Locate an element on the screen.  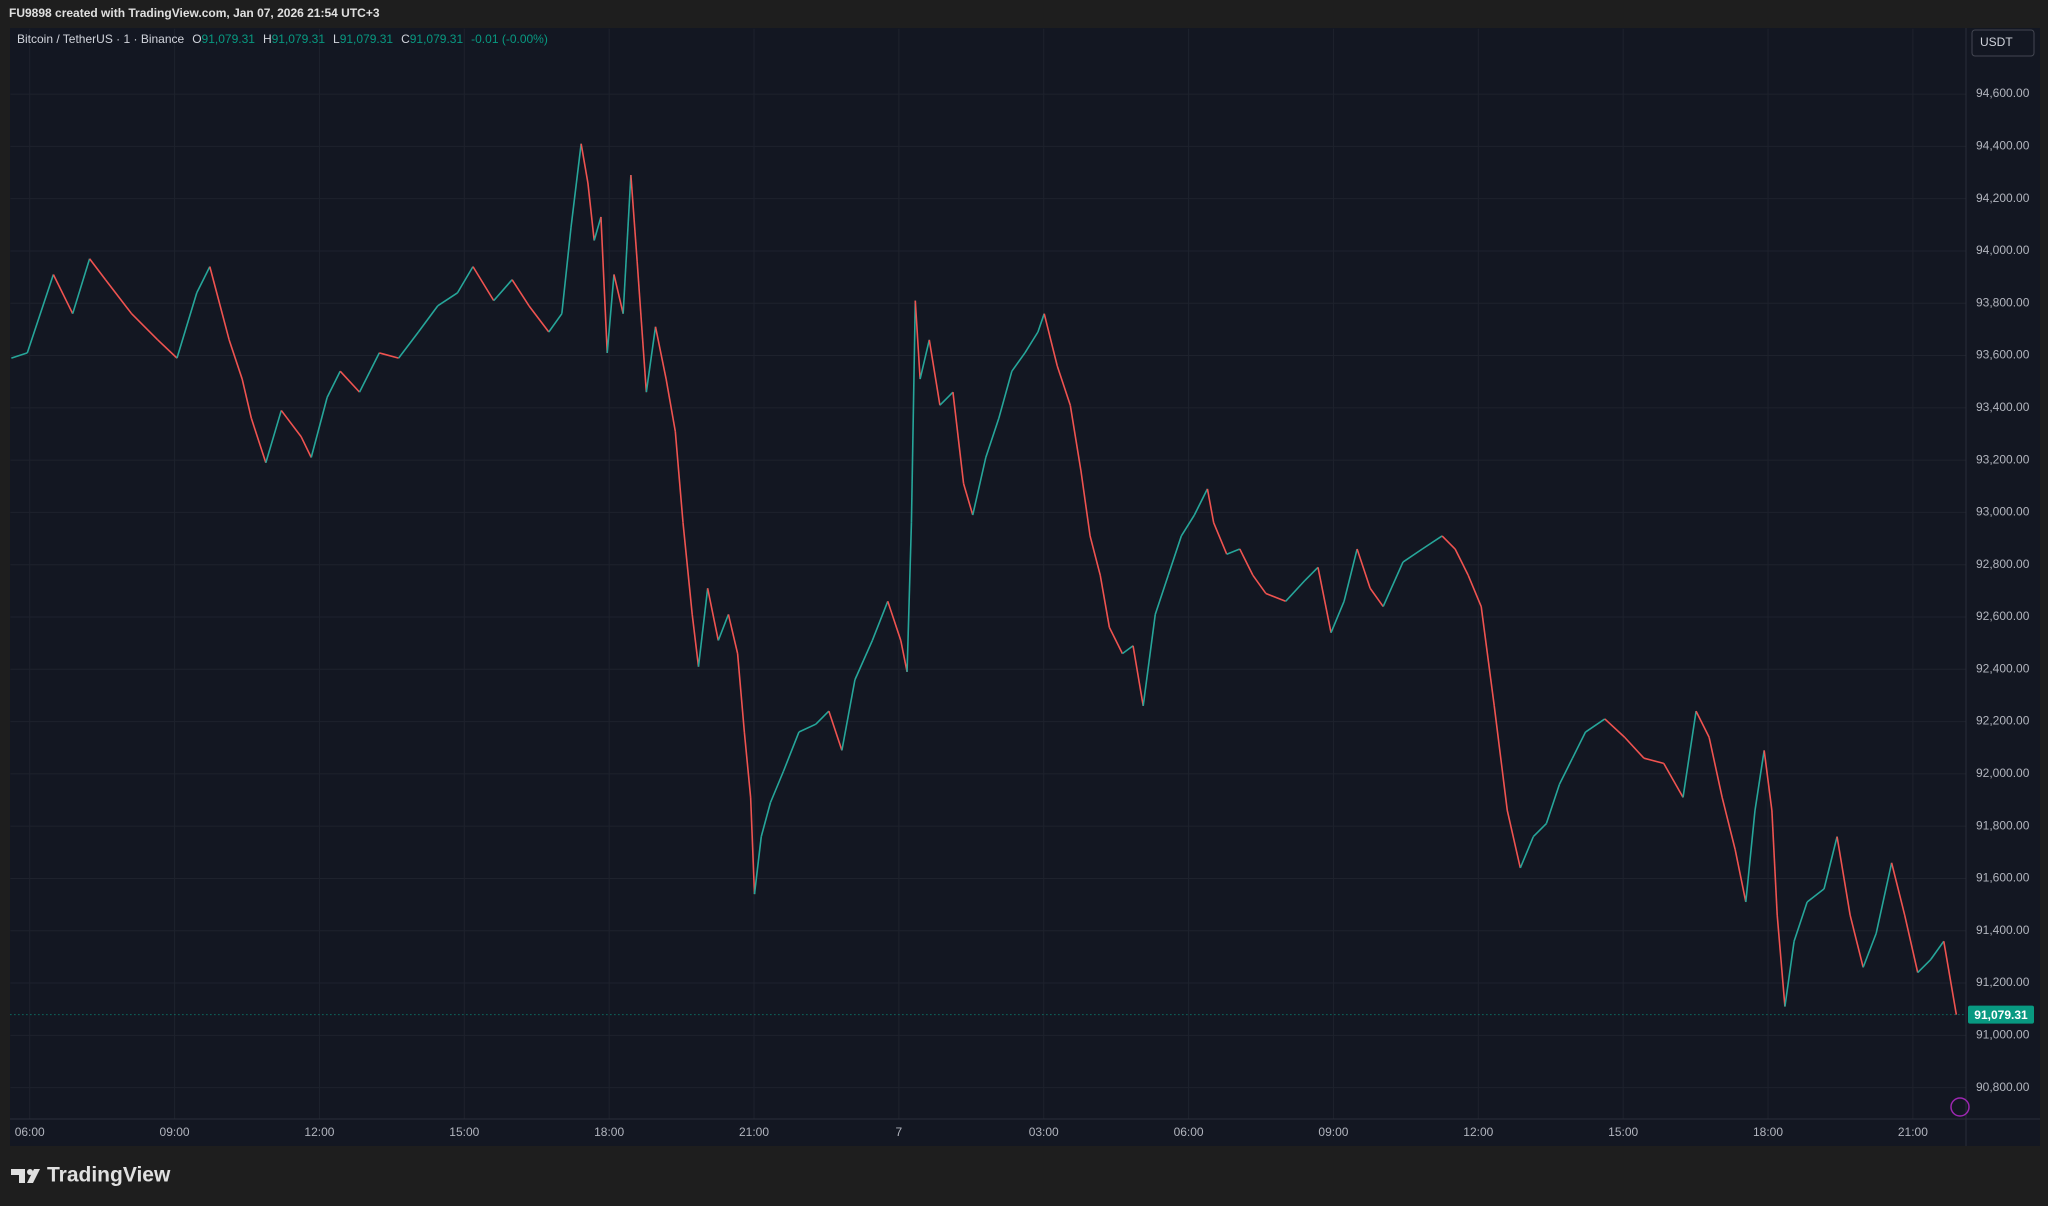
y-tick-label: 91,400.00 is located at coordinates (2003, 930).